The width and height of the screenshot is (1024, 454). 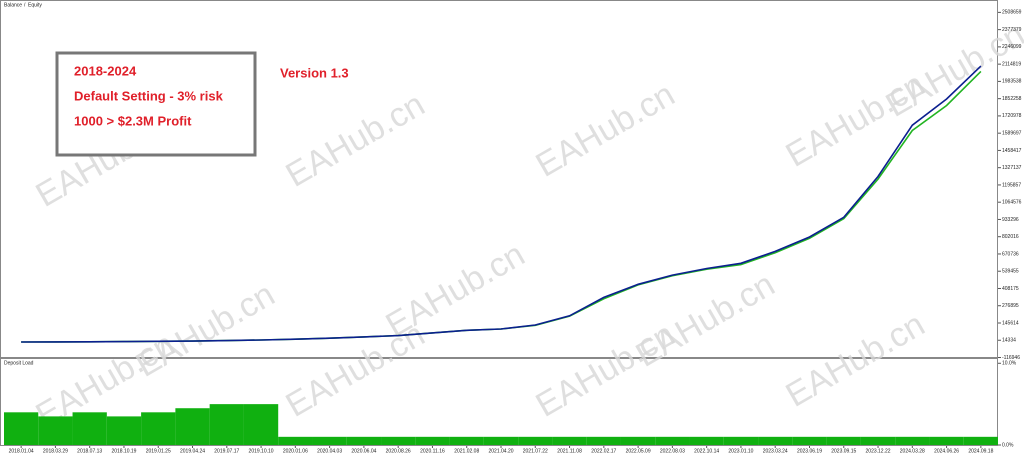 I want to click on y-tick-label: 1327137, so click(x=1012, y=168).